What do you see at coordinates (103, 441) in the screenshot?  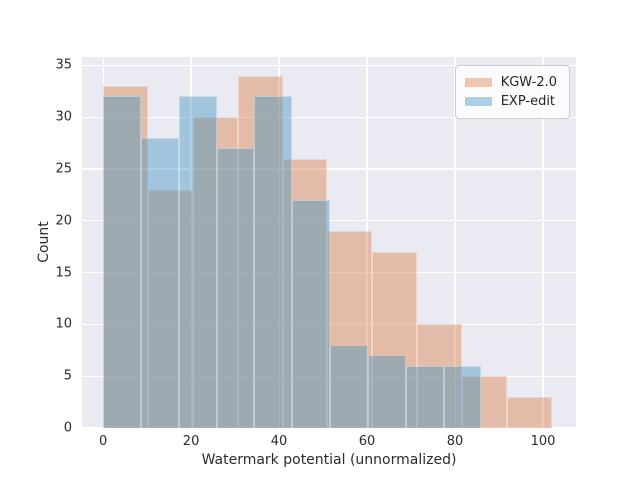 I see `x-tick-label: 0` at bounding box center [103, 441].